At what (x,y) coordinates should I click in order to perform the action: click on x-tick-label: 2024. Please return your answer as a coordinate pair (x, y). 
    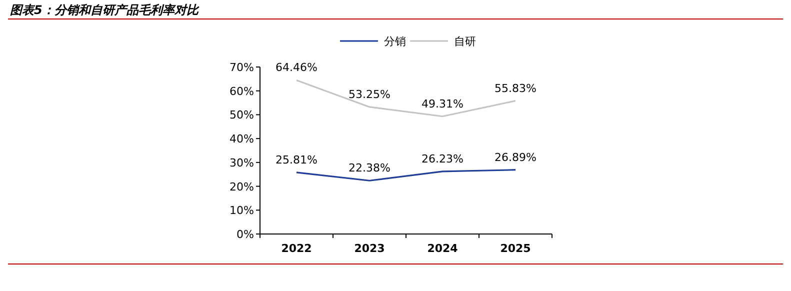
    Looking at the image, I should click on (442, 248).